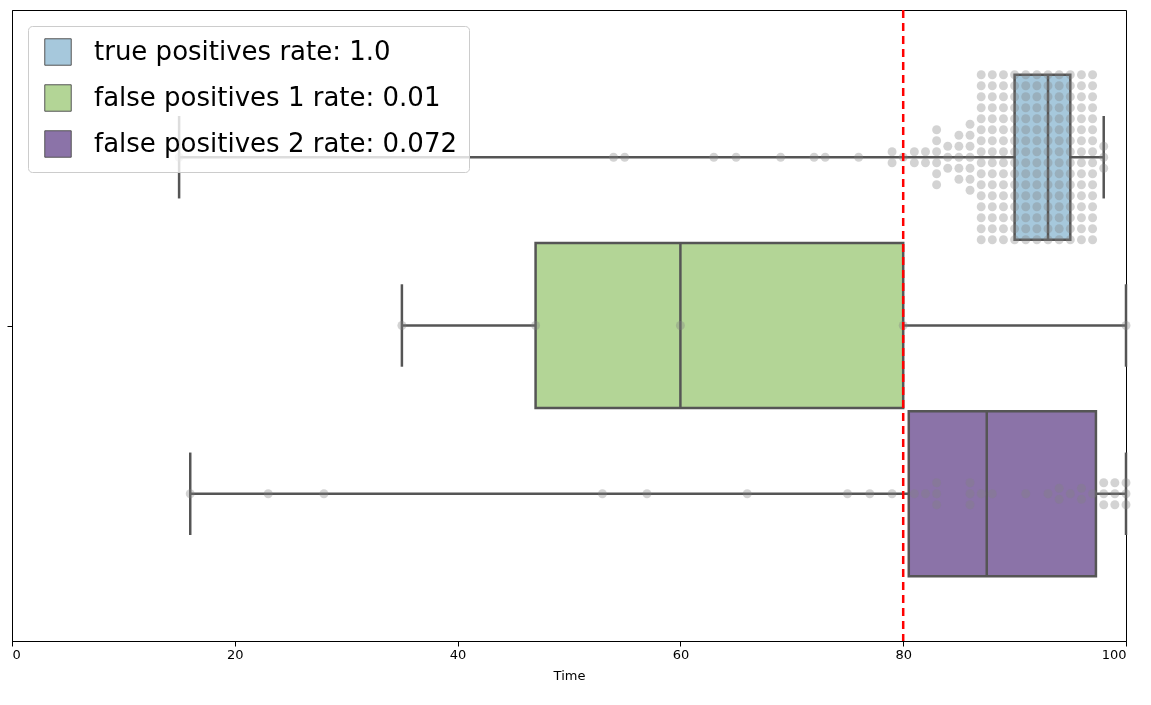 The image size is (1151, 705). I want to click on x-tick-label: 80, so click(903, 654).